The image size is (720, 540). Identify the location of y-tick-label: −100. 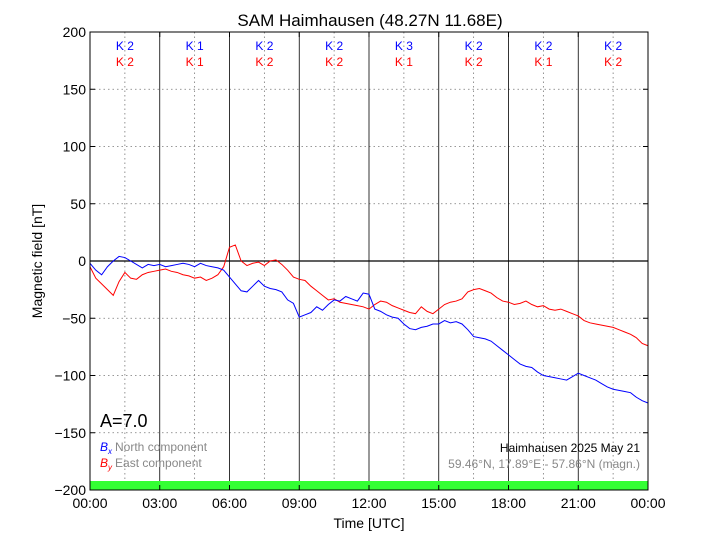
(70, 376).